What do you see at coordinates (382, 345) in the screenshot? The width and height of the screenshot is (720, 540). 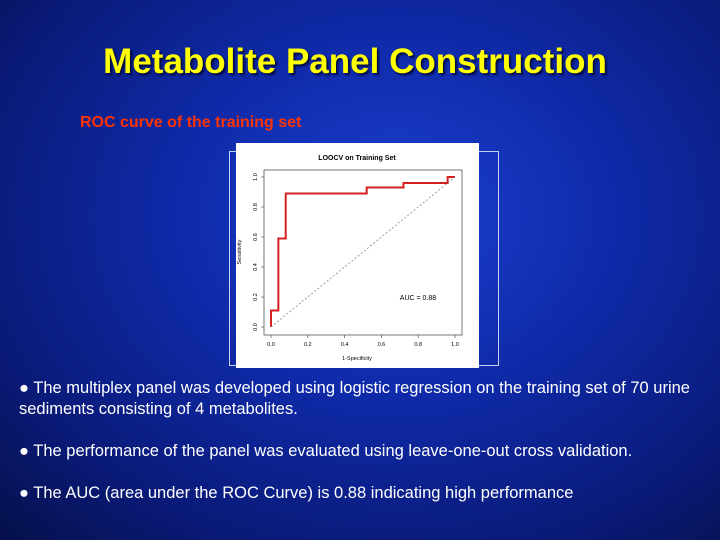 I see `x-tick-label: 0.6` at bounding box center [382, 345].